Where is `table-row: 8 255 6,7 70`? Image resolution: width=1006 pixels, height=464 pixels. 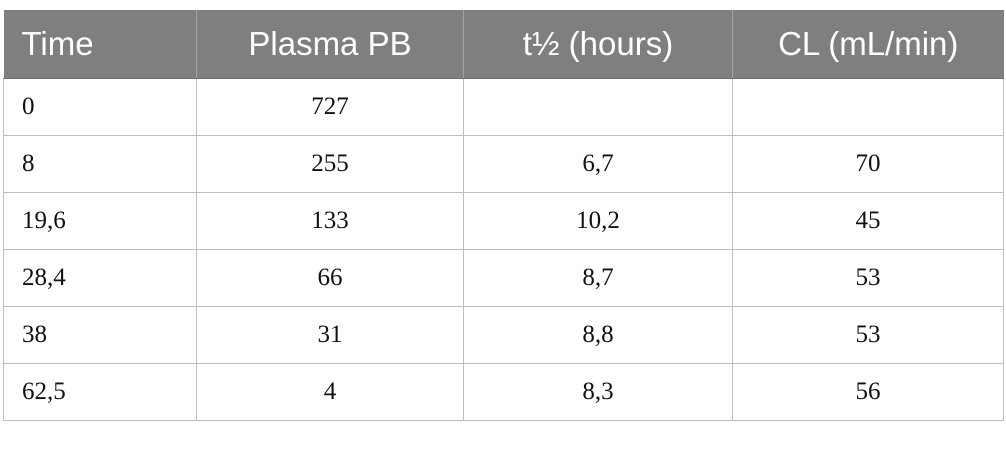 table-row: 8 255 6,7 70 is located at coordinates (503, 164).